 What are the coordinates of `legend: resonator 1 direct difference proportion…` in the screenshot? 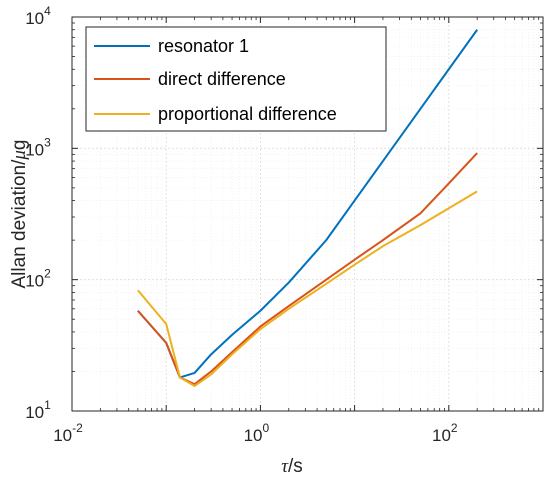 It's located at (236, 79).